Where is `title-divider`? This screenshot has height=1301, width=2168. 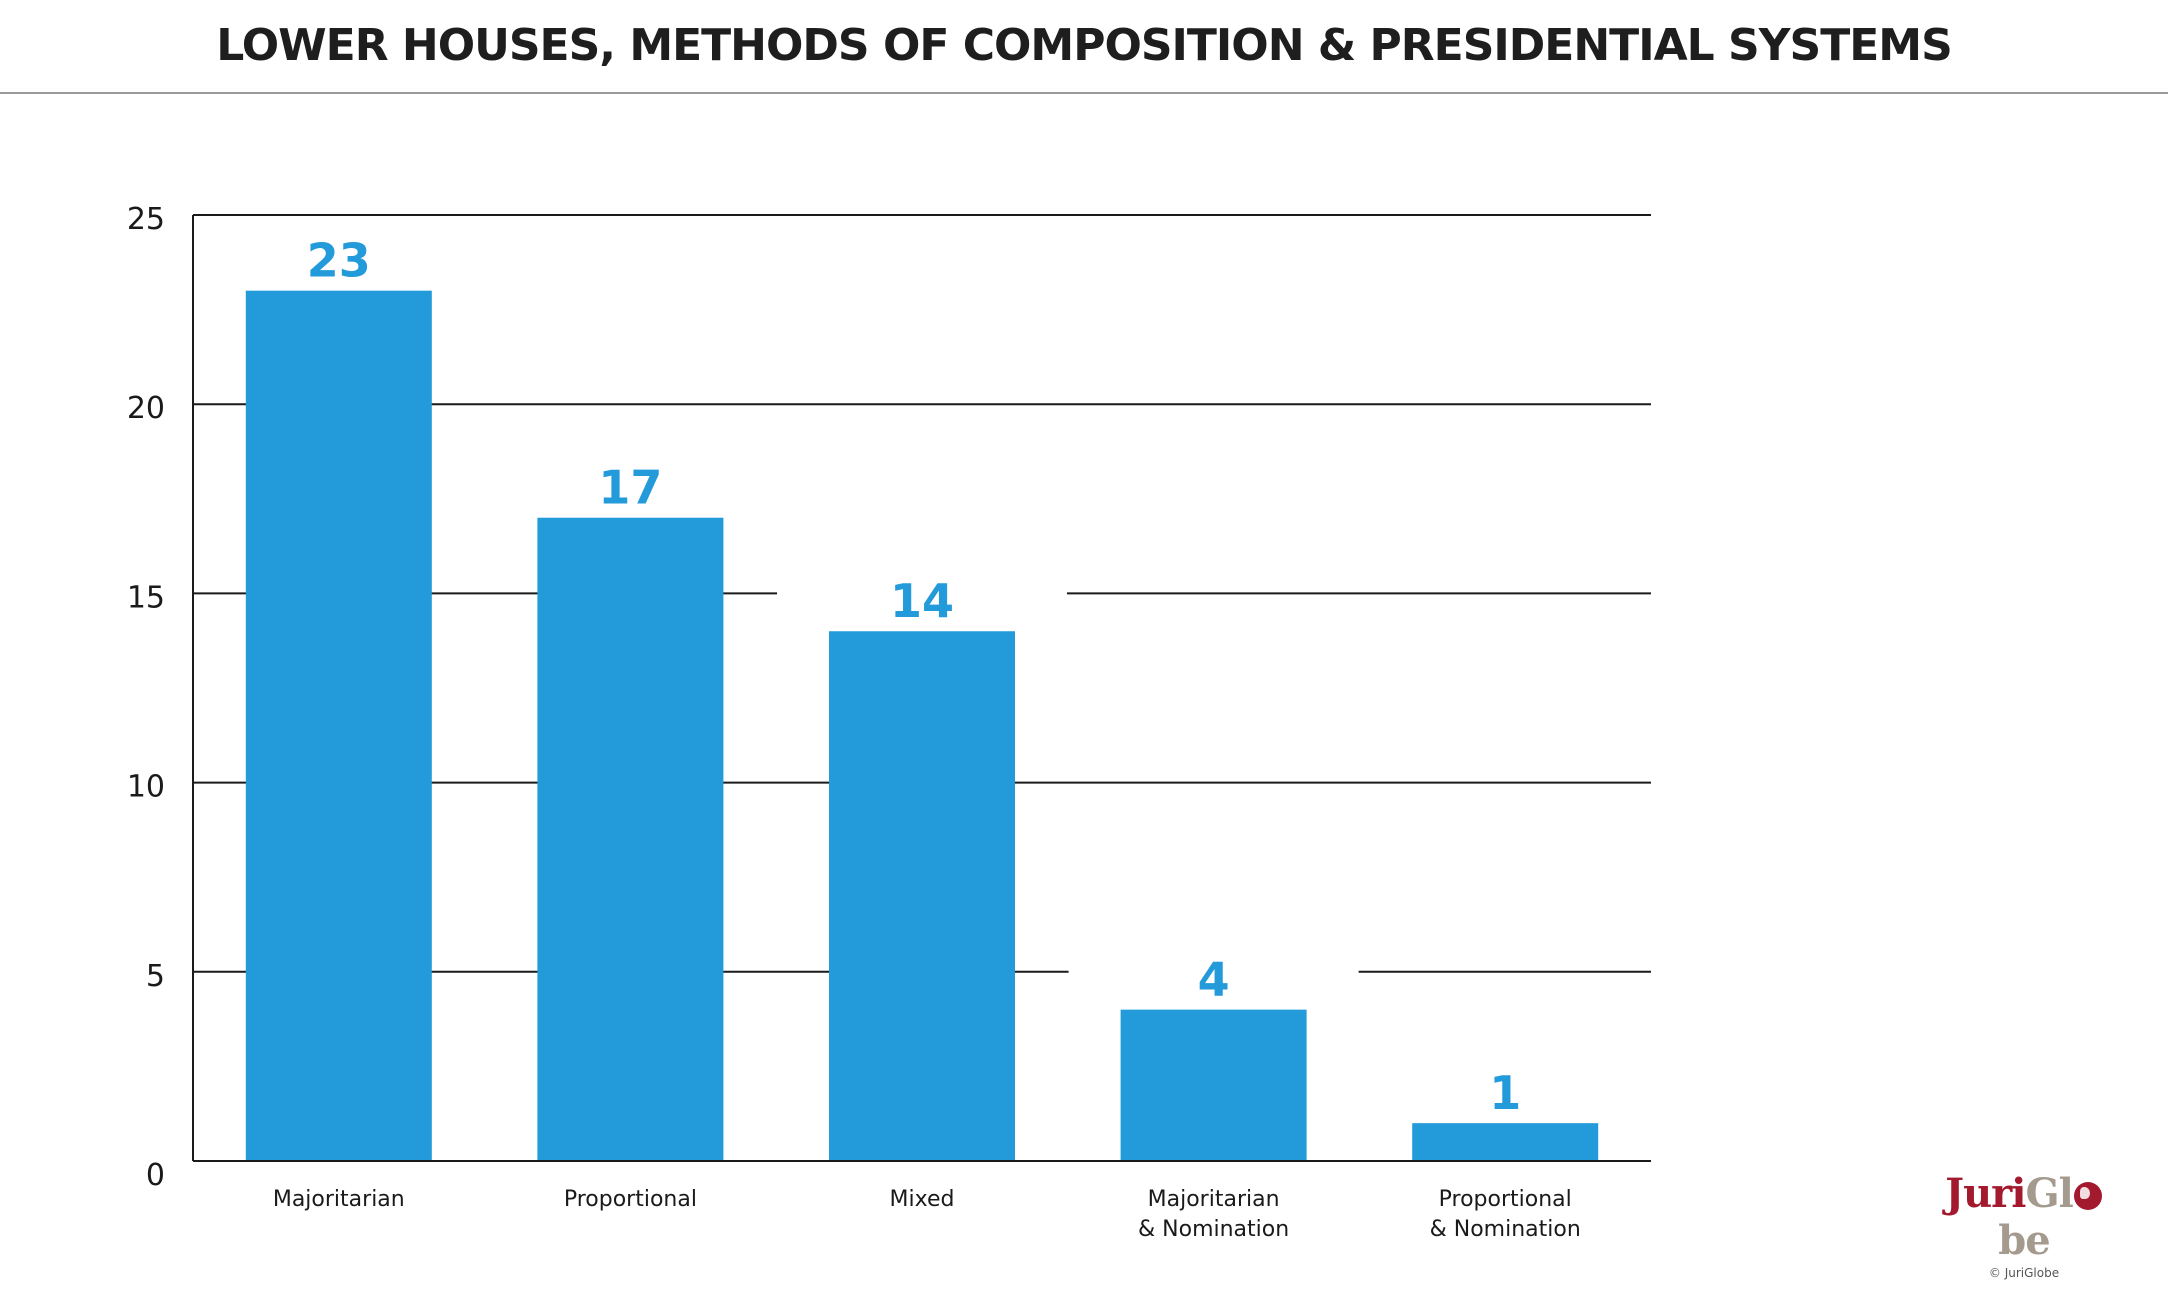
title-divider is located at coordinates (1084, 93).